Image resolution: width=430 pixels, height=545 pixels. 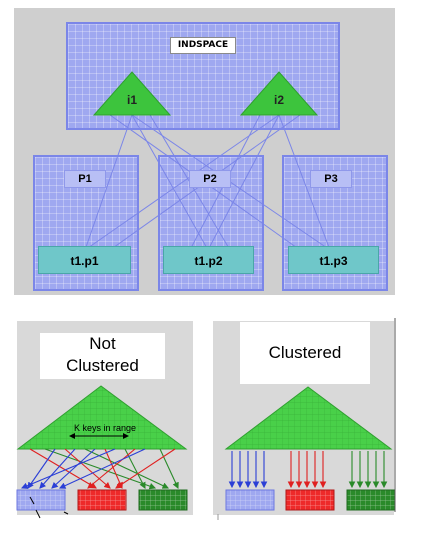 I want to click on partition-label-p3: P3, so click(x=331, y=179).